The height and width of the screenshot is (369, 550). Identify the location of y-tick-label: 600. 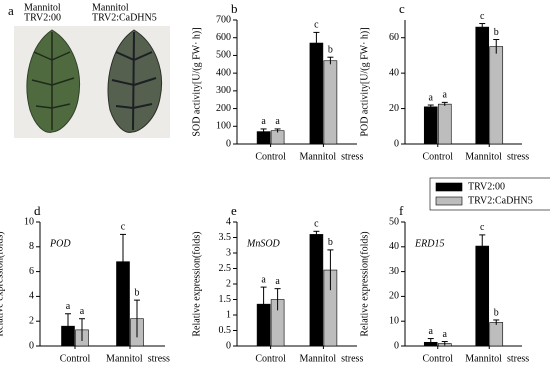
(223, 37).